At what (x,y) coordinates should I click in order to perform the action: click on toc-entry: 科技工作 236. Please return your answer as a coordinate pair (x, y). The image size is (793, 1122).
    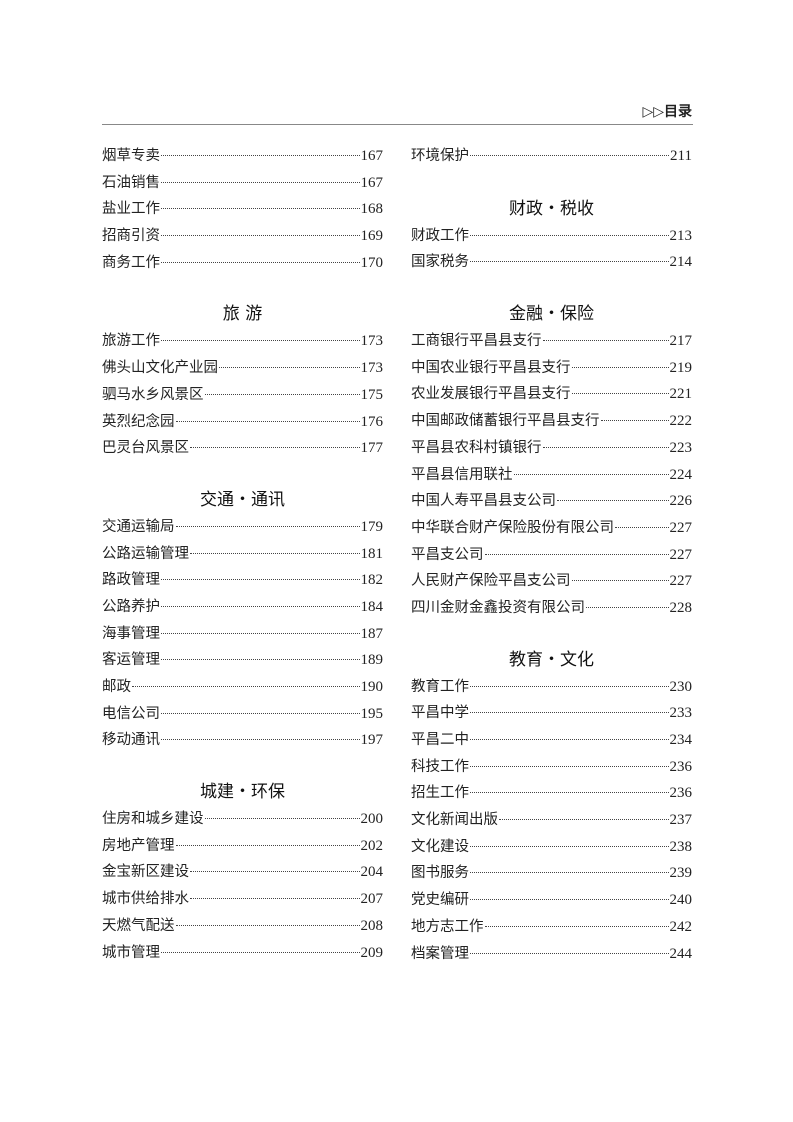
    Looking at the image, I should click on (551, 767).